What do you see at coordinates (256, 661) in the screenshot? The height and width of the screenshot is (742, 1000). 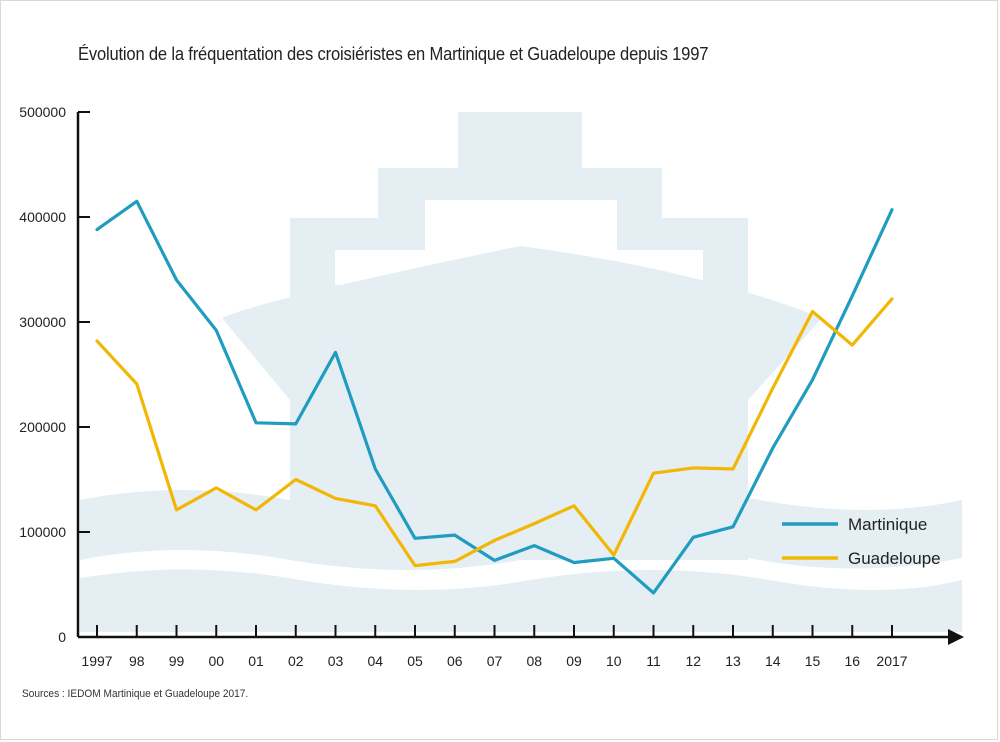 I see `x-tick-label: 01` at bounding box center [256, 661].